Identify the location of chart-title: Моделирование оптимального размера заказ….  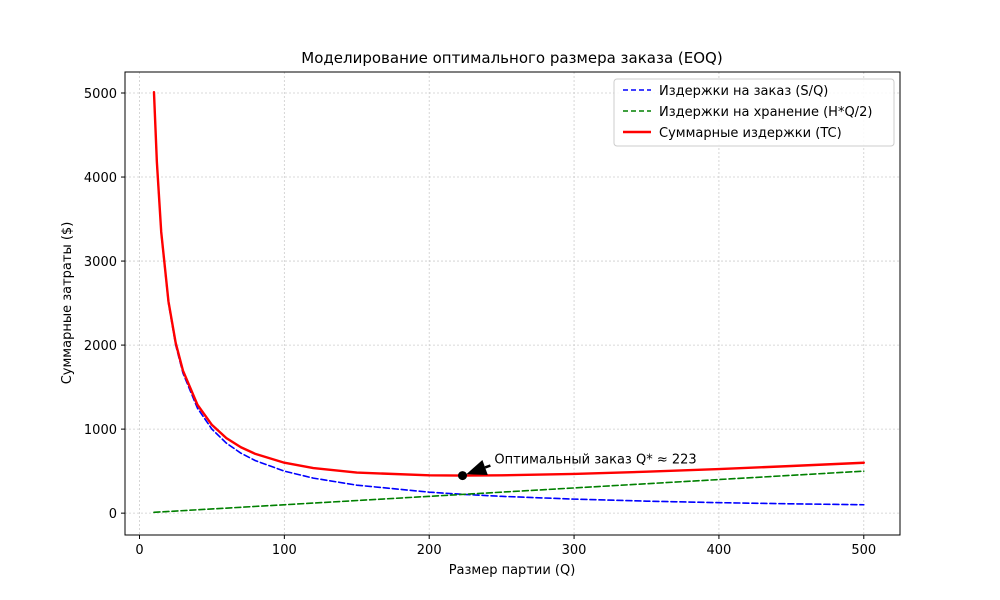
(511, 58).